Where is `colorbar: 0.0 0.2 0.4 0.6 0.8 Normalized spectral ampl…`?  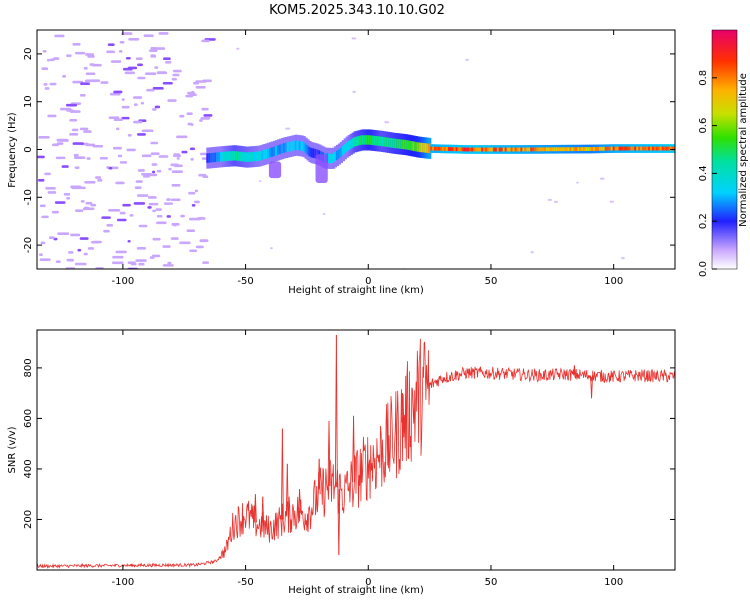 colorbar: 0.0 0.2 0.4 0.6 0.8 Normalized spectral ampl… is located at coordinates (723, 153).